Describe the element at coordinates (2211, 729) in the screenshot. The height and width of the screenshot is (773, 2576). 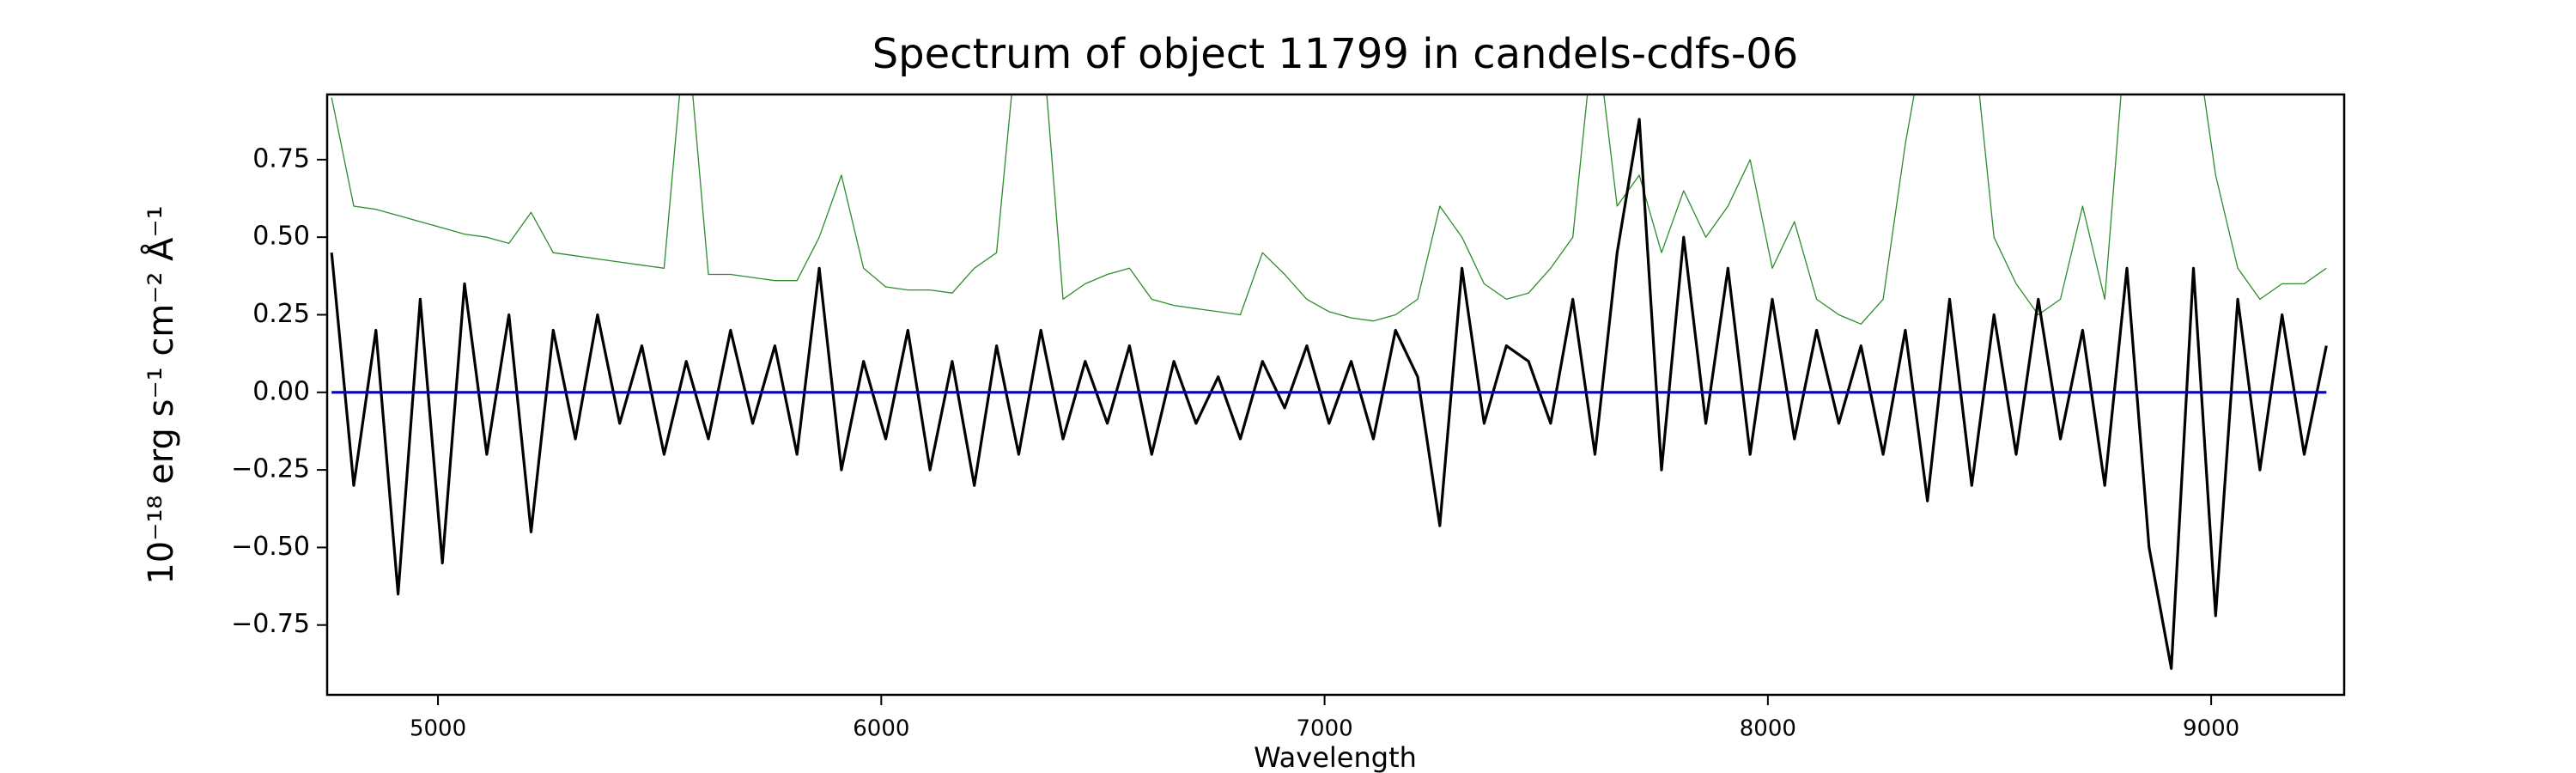
I see `x-tick-label: 9000` at that location.